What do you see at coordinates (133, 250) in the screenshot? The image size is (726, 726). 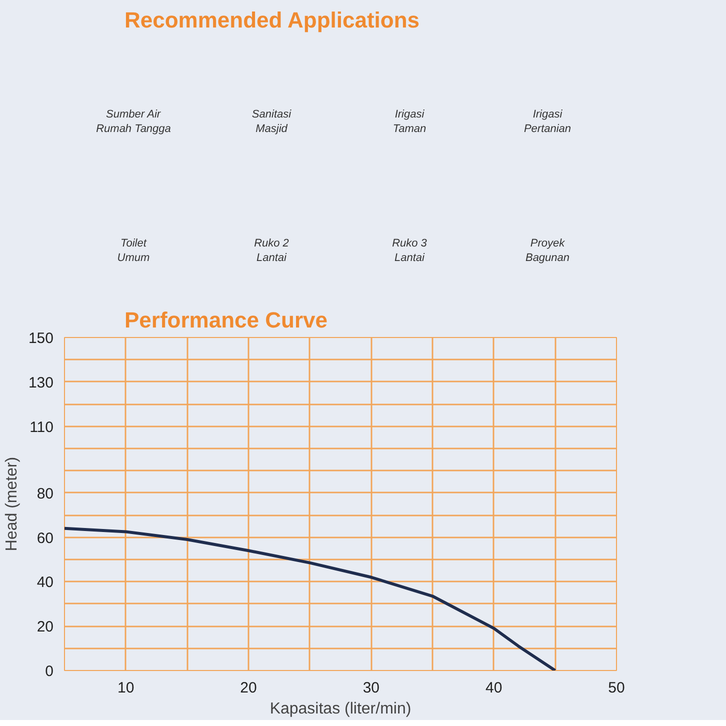 I see `text: Toilet Umum` at bounding box center [133, 250].